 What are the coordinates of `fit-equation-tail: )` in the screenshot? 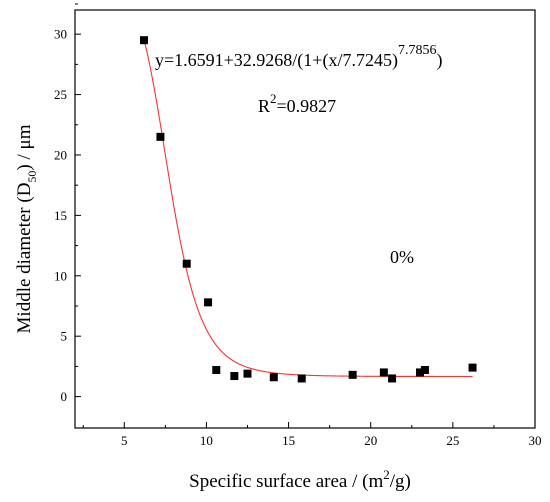 It's located at (439, 60).